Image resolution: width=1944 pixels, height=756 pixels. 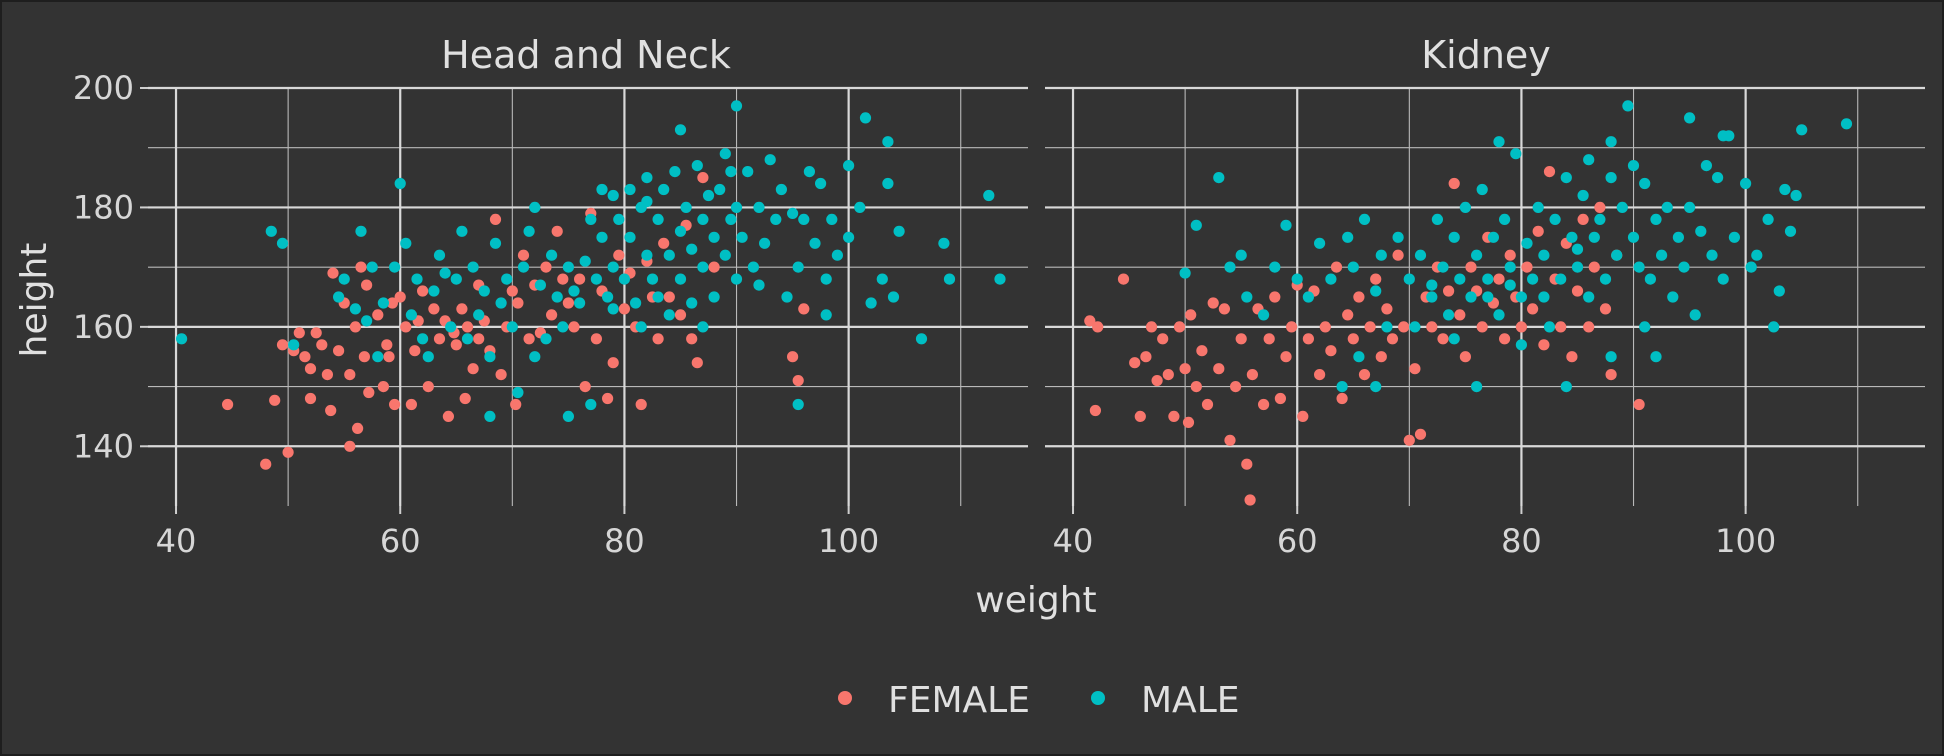 I want to click on y-tick-label-140: 140, so click(x=103, y=446).